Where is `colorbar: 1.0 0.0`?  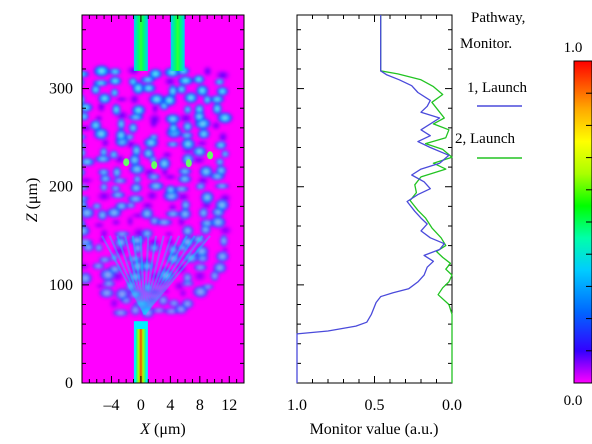 colorbar: 1.0 0.0 is located at coordinates (578, 224).